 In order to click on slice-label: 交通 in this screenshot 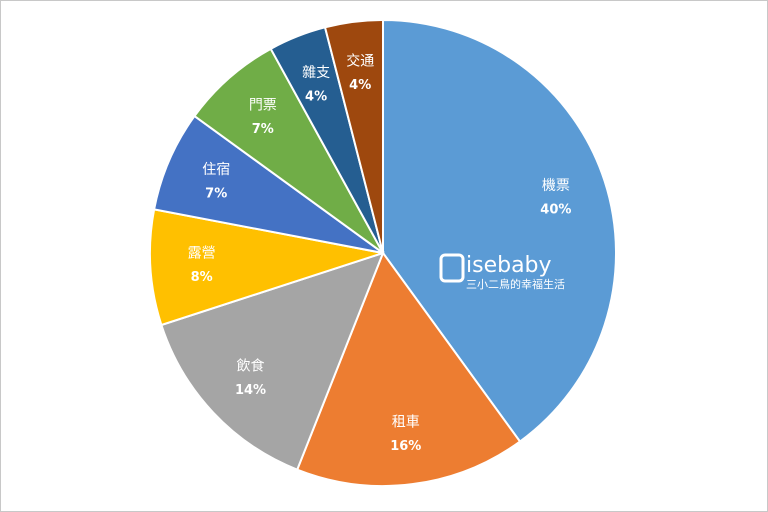, I will do `click(360, 61)`.